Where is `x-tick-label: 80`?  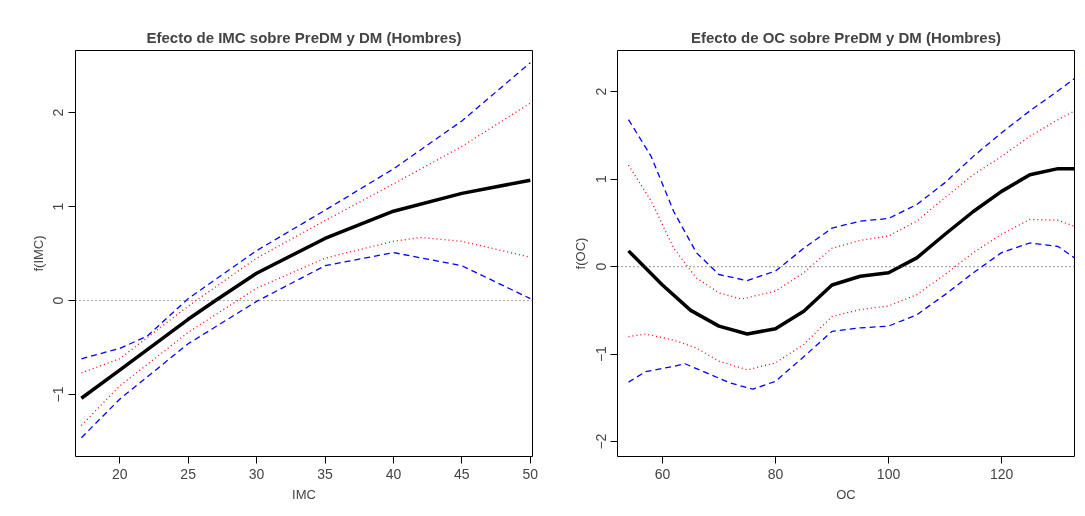
x-tick-label: 80 is located at coordinates (775, 473).